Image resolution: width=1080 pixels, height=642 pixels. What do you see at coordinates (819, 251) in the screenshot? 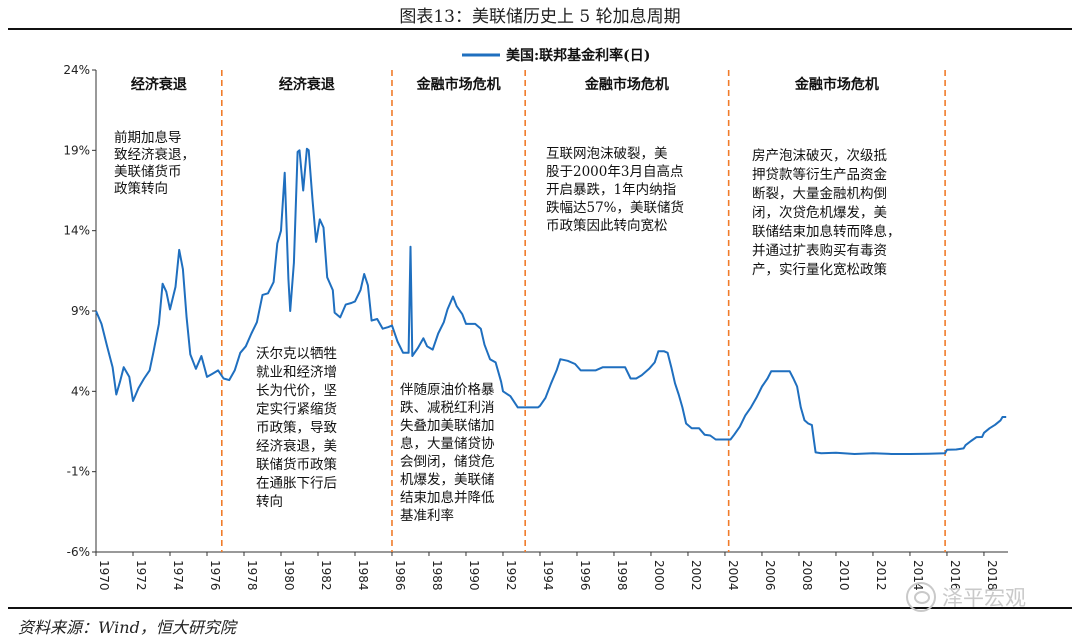
I see `annotation-line: 并通过扩表购买有毒资` at bounding box center [819, 251].